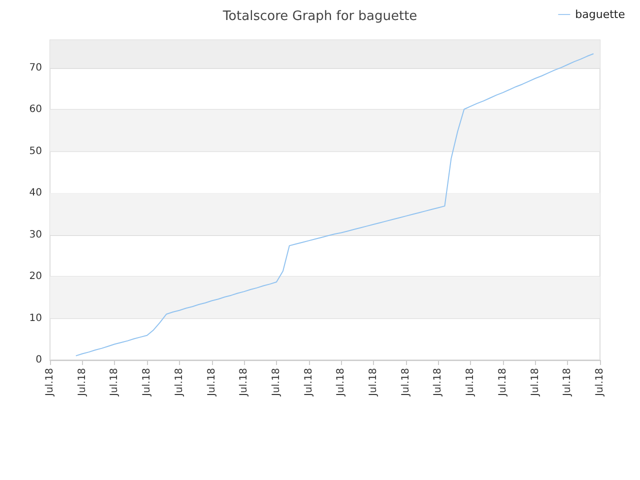  What do you see at coordinates (35, 318) in the screenshot?
I see `y-tick-label: 10` at bounding box center [35, 318].